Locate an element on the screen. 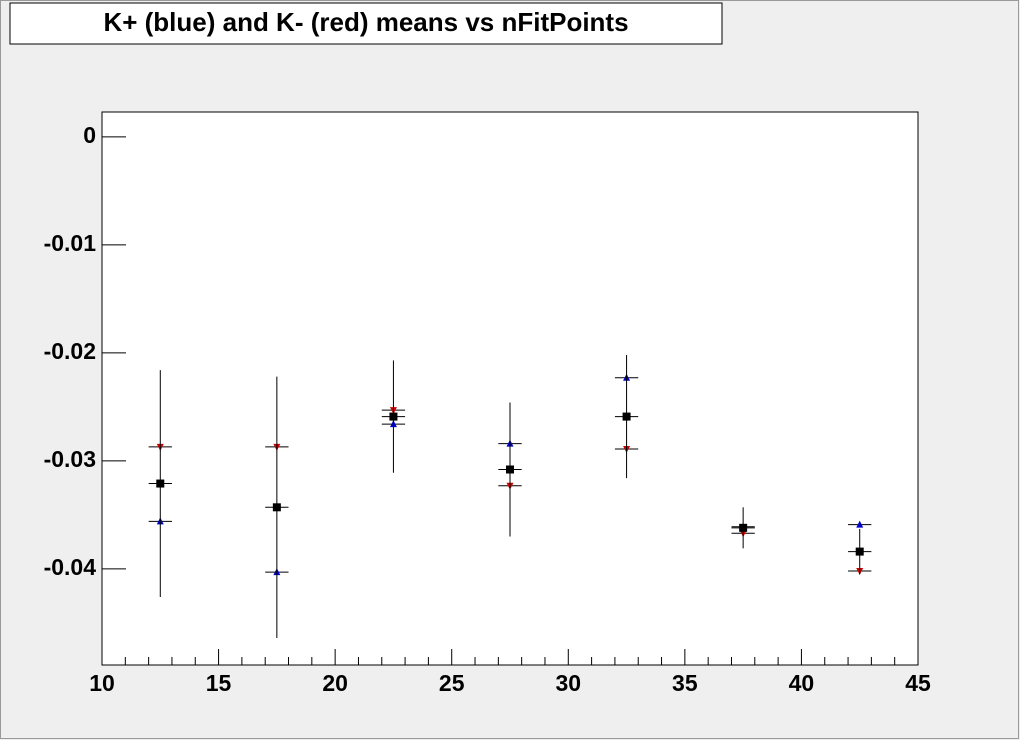 The width and height of the screenshot is (1020, 740). x-tick-label: 40 is located at coordinates (802, 683).